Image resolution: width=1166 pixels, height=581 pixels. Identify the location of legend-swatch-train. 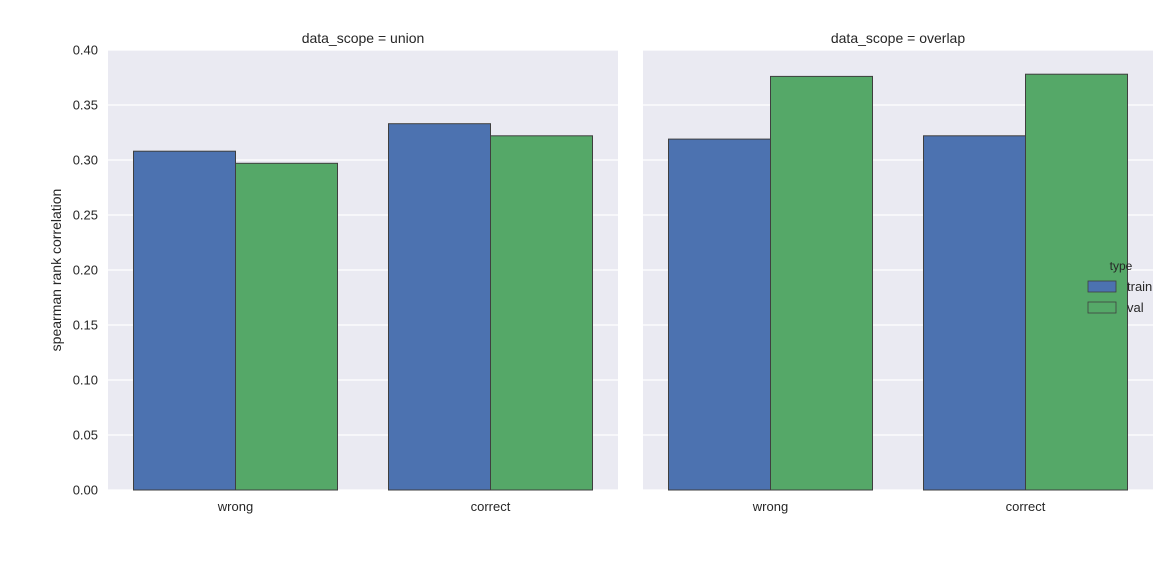
(1102, 286).